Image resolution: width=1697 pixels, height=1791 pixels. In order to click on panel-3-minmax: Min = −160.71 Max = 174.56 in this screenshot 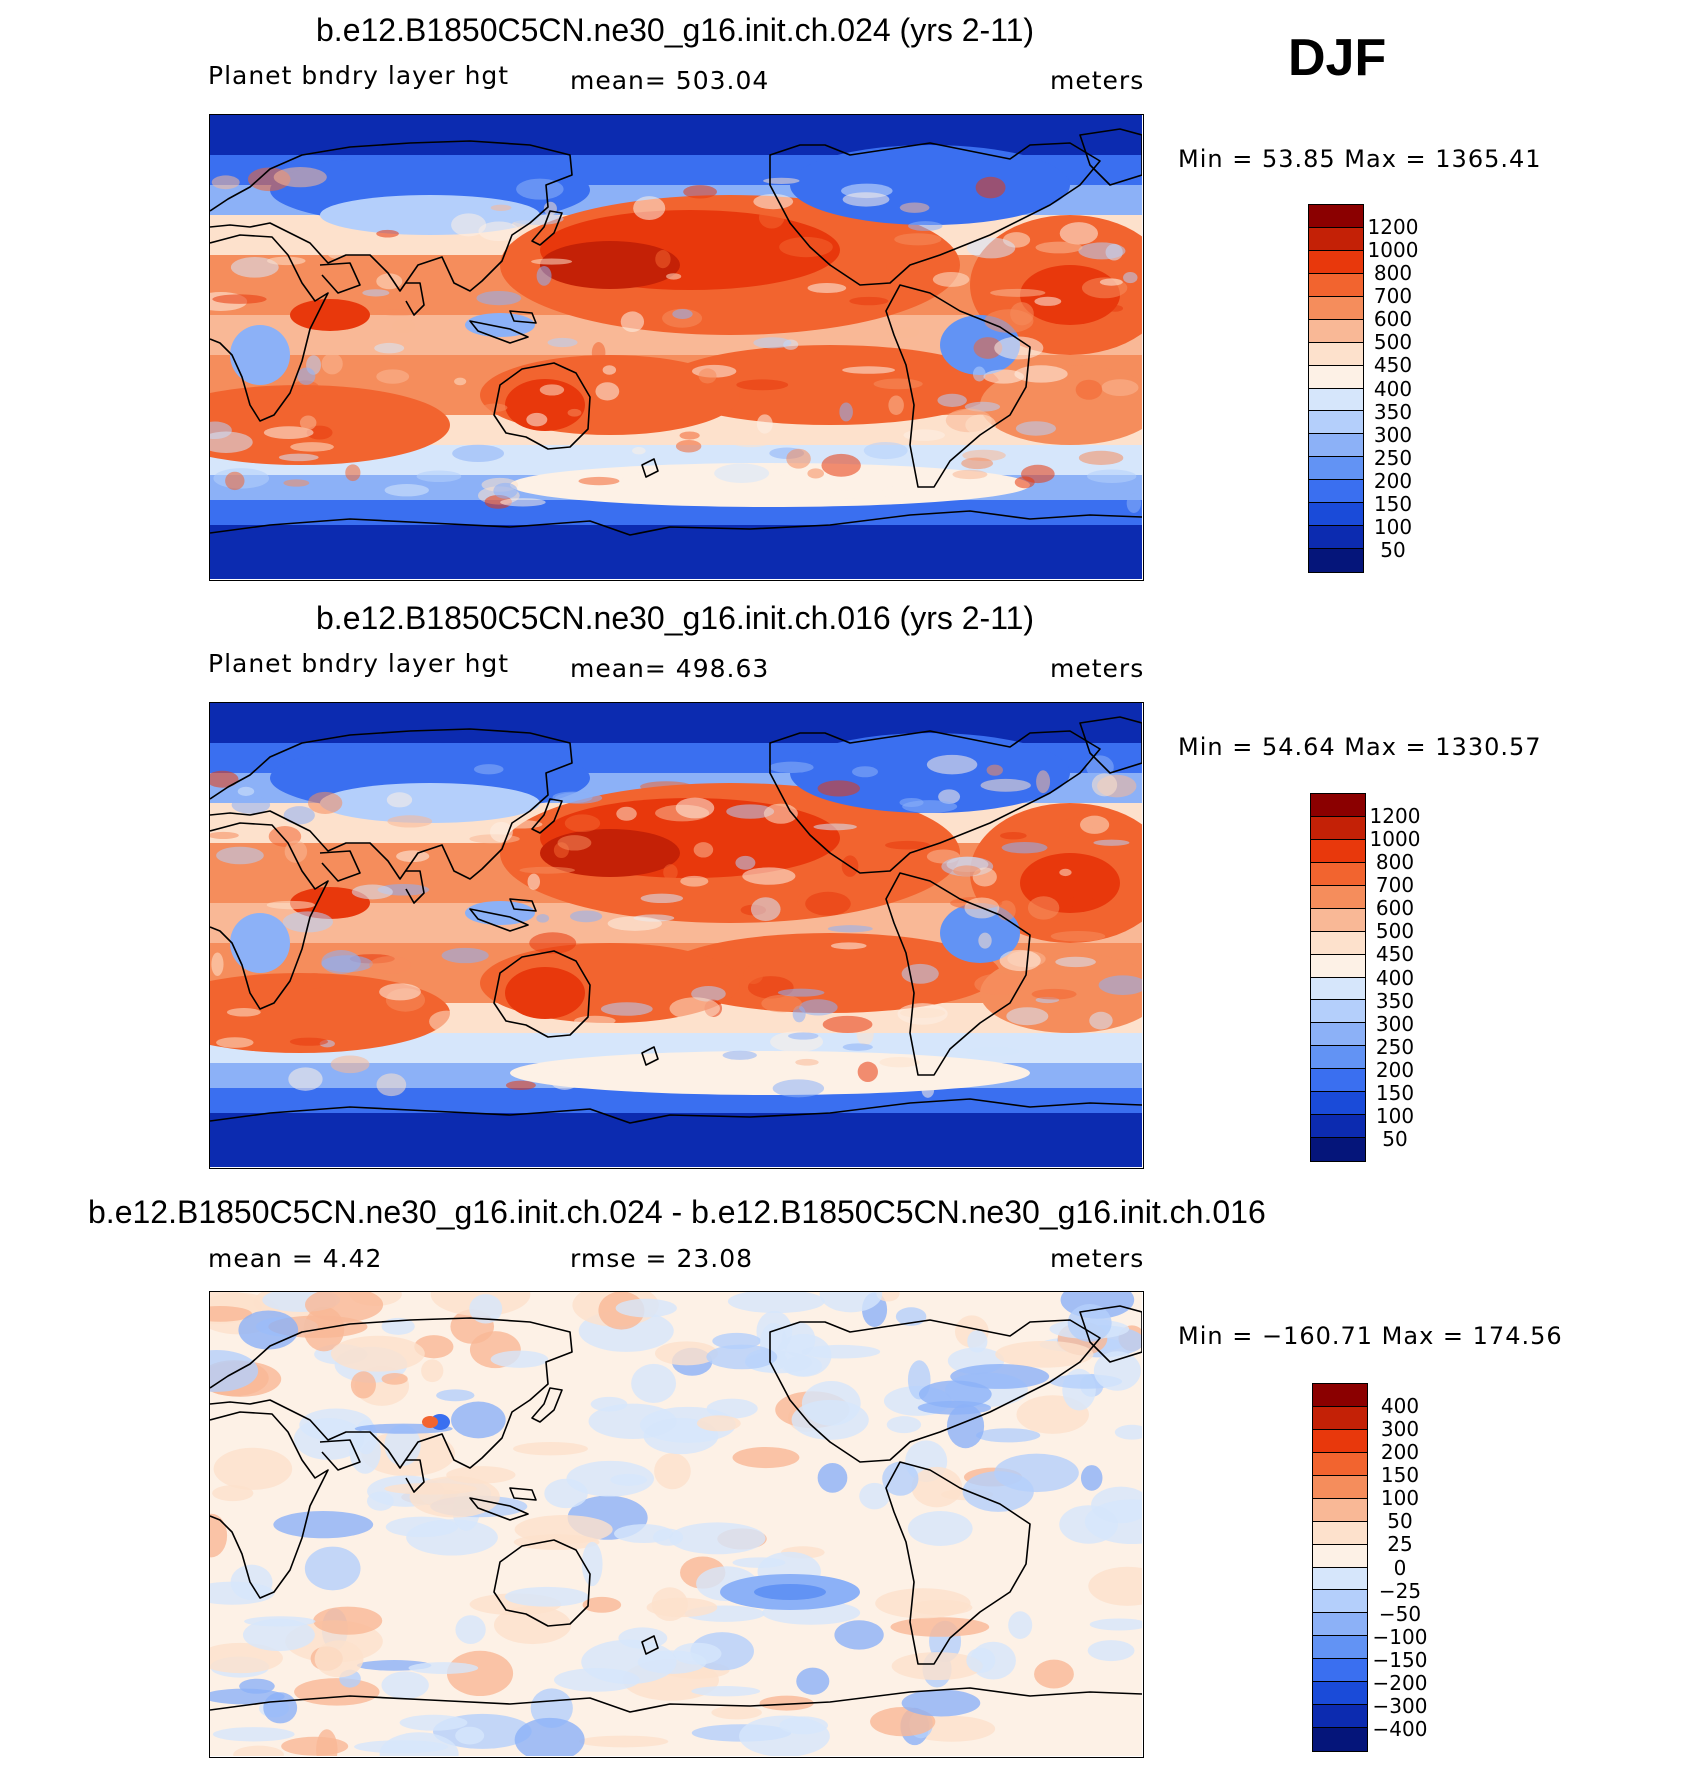, I will do `click(1370, 1336)`.